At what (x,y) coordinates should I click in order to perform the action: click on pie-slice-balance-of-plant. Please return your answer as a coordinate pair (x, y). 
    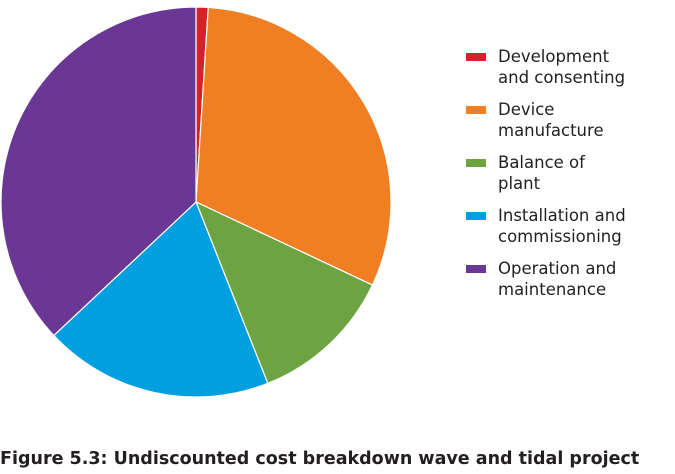
    Looking at the image, I should click on (284, 292).